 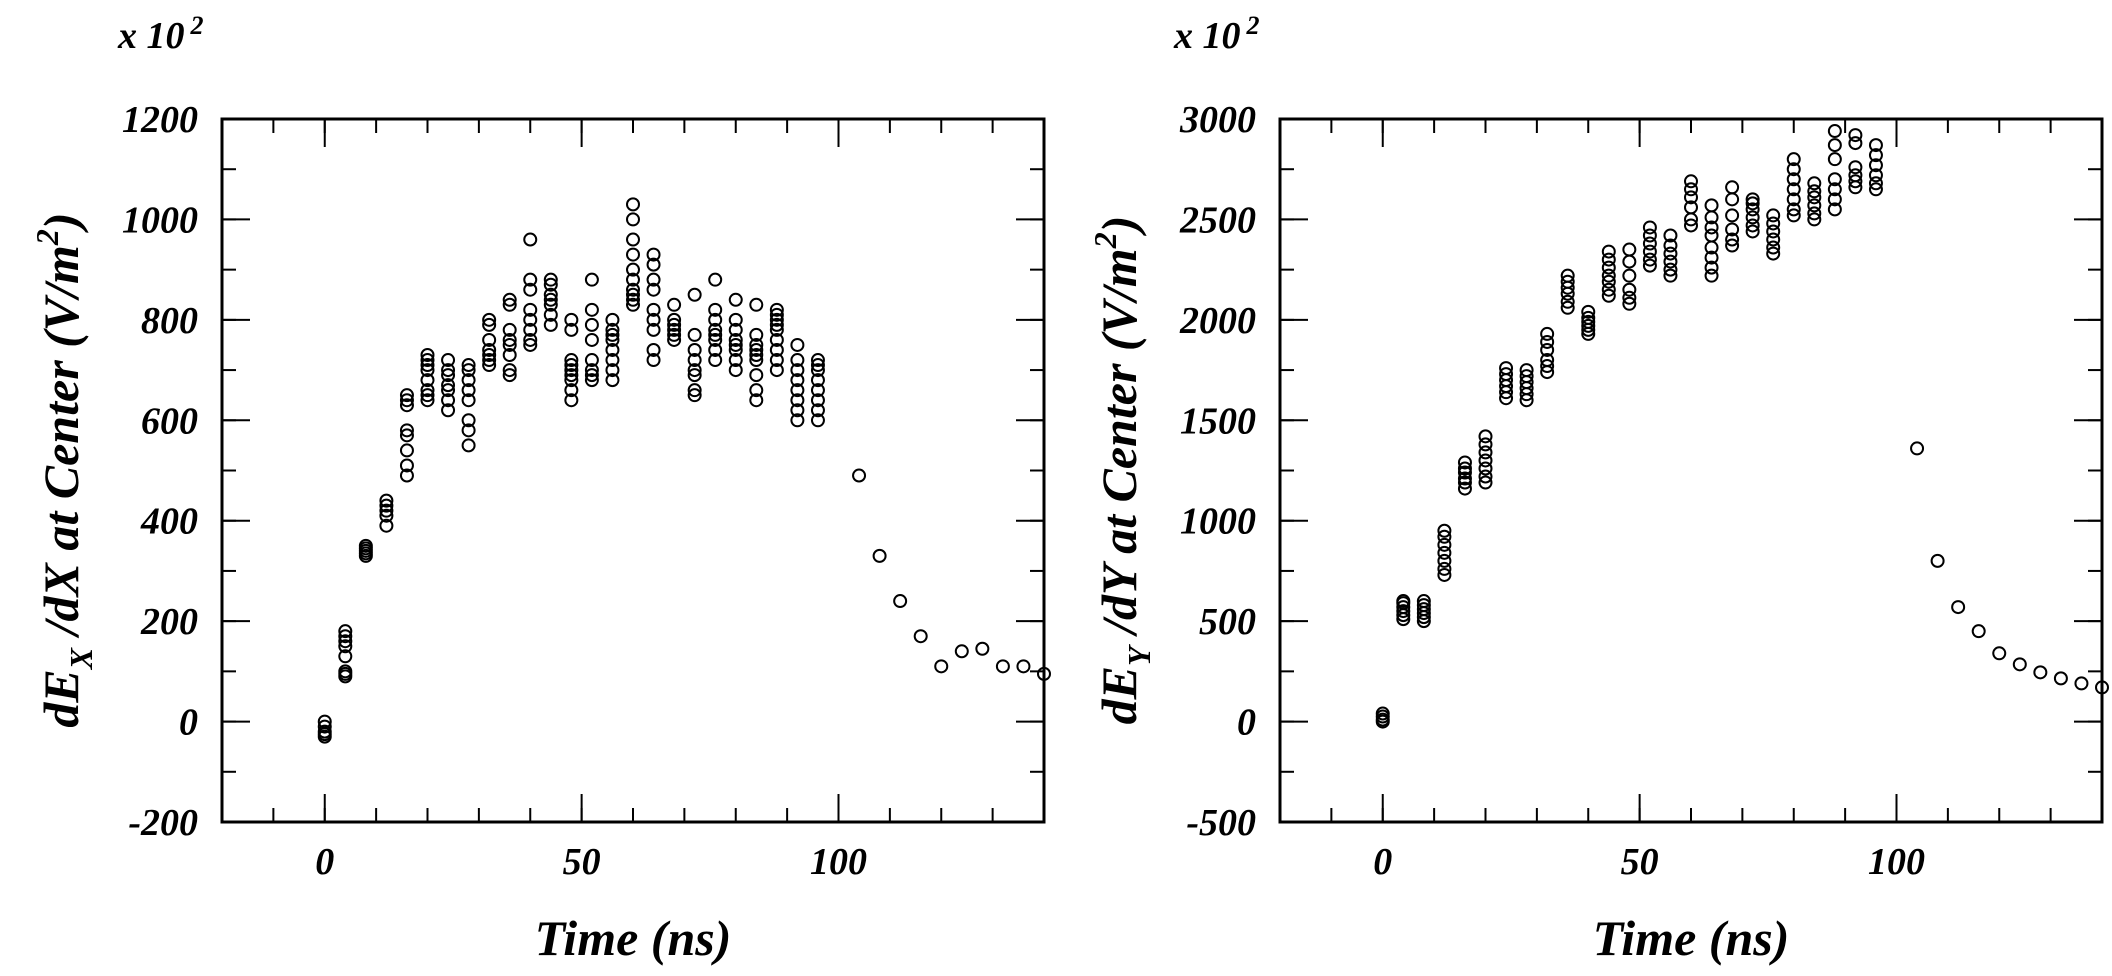 What do you see at coordinates (838, 862) in the screenshot?
I see `x-tick-label: 100` at bounding box center [838, 862].